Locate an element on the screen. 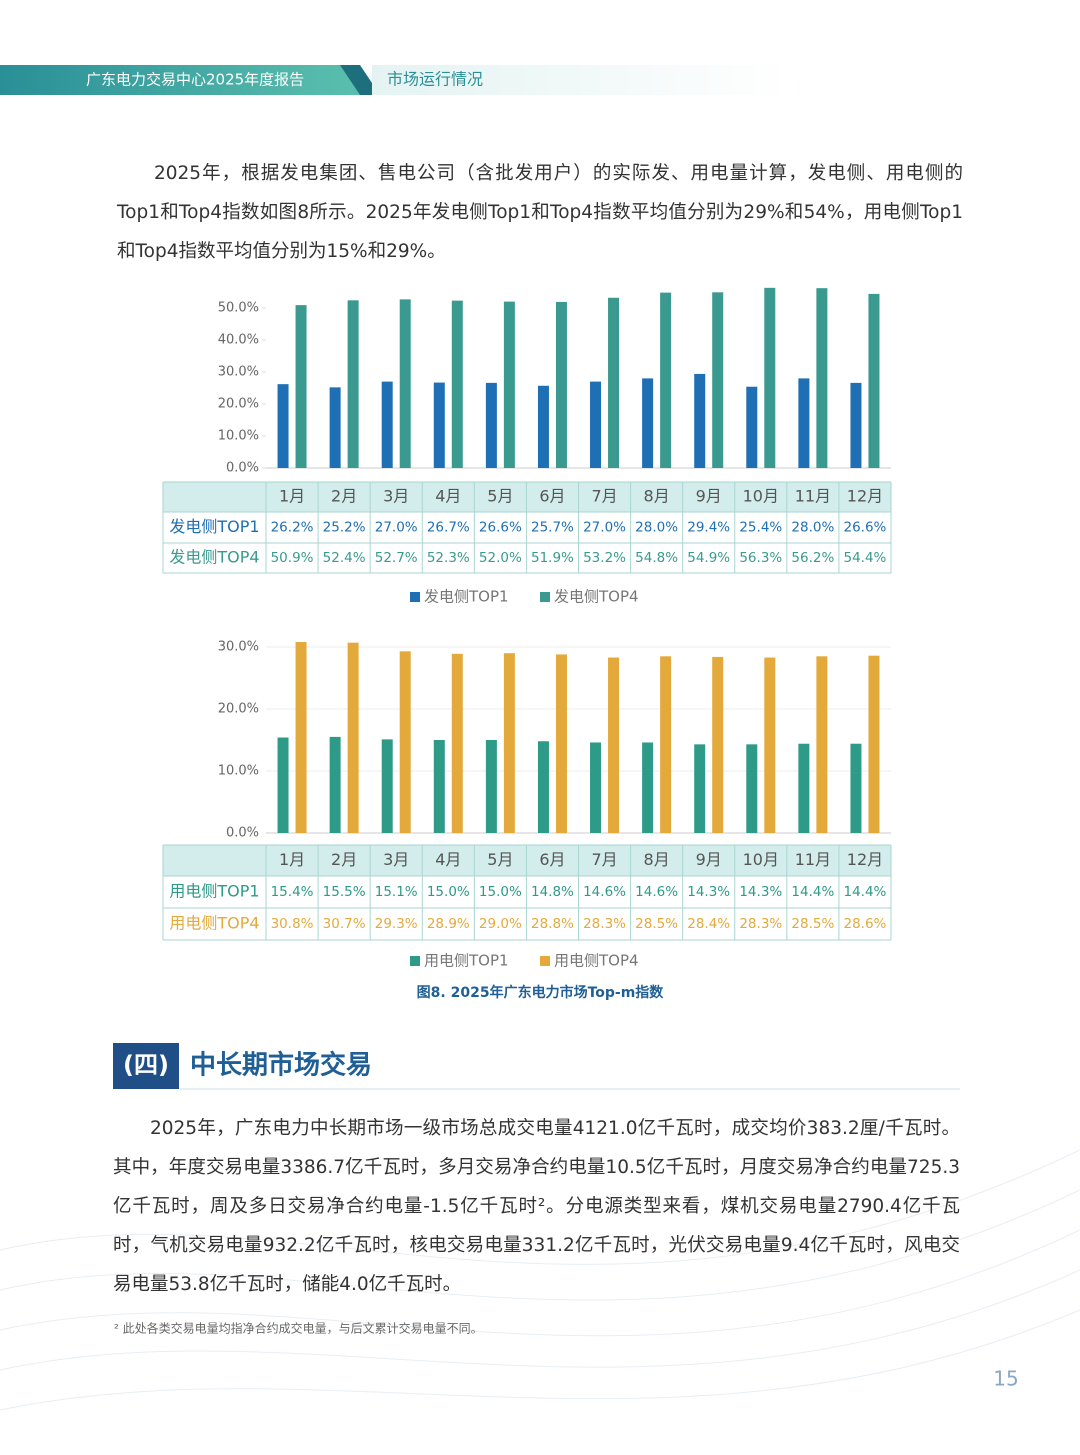  header-report: 广东电力交易中心2025年度报告 is located at coordinates (195, 80).